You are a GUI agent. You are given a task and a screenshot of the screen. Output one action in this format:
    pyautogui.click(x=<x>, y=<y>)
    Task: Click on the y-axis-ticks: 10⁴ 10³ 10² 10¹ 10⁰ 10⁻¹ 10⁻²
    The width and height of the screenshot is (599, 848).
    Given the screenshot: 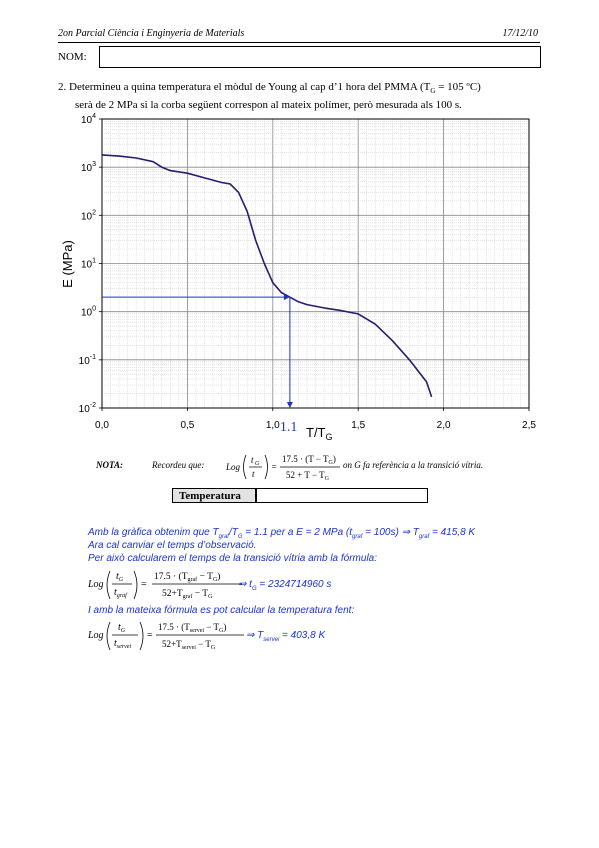 What is the action you would take?
    pyautogui.click(x=90, y=264)
    